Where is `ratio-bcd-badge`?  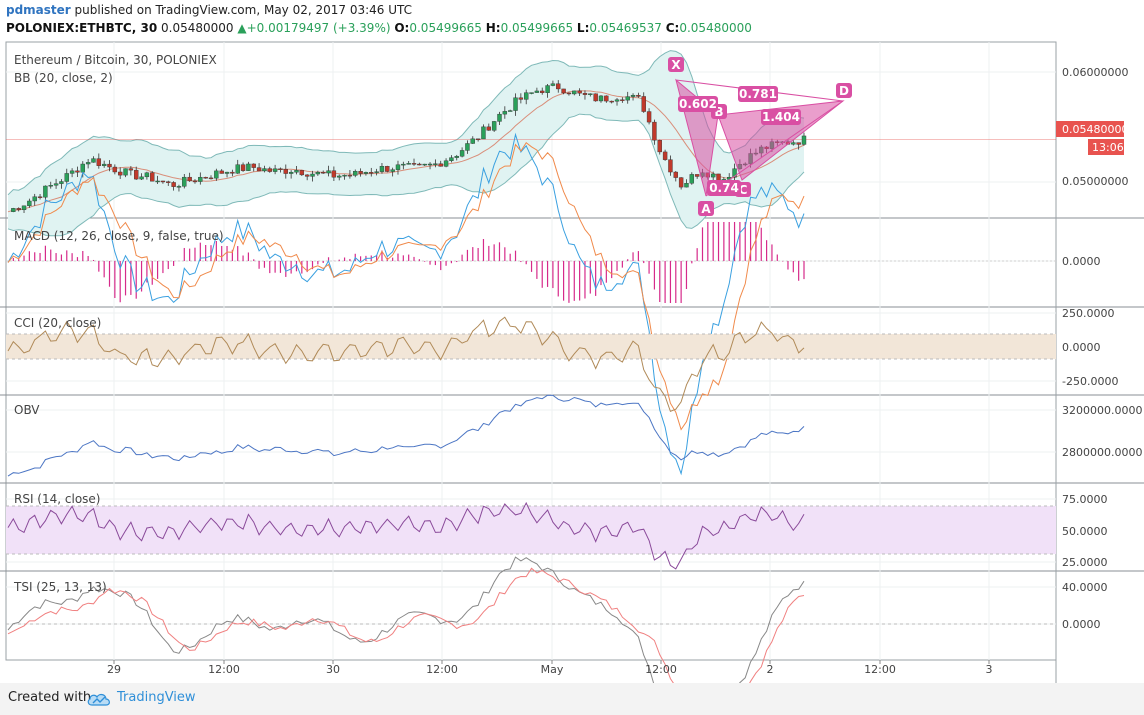 ratio-bcd-badge is located at coordinates (781, 117).